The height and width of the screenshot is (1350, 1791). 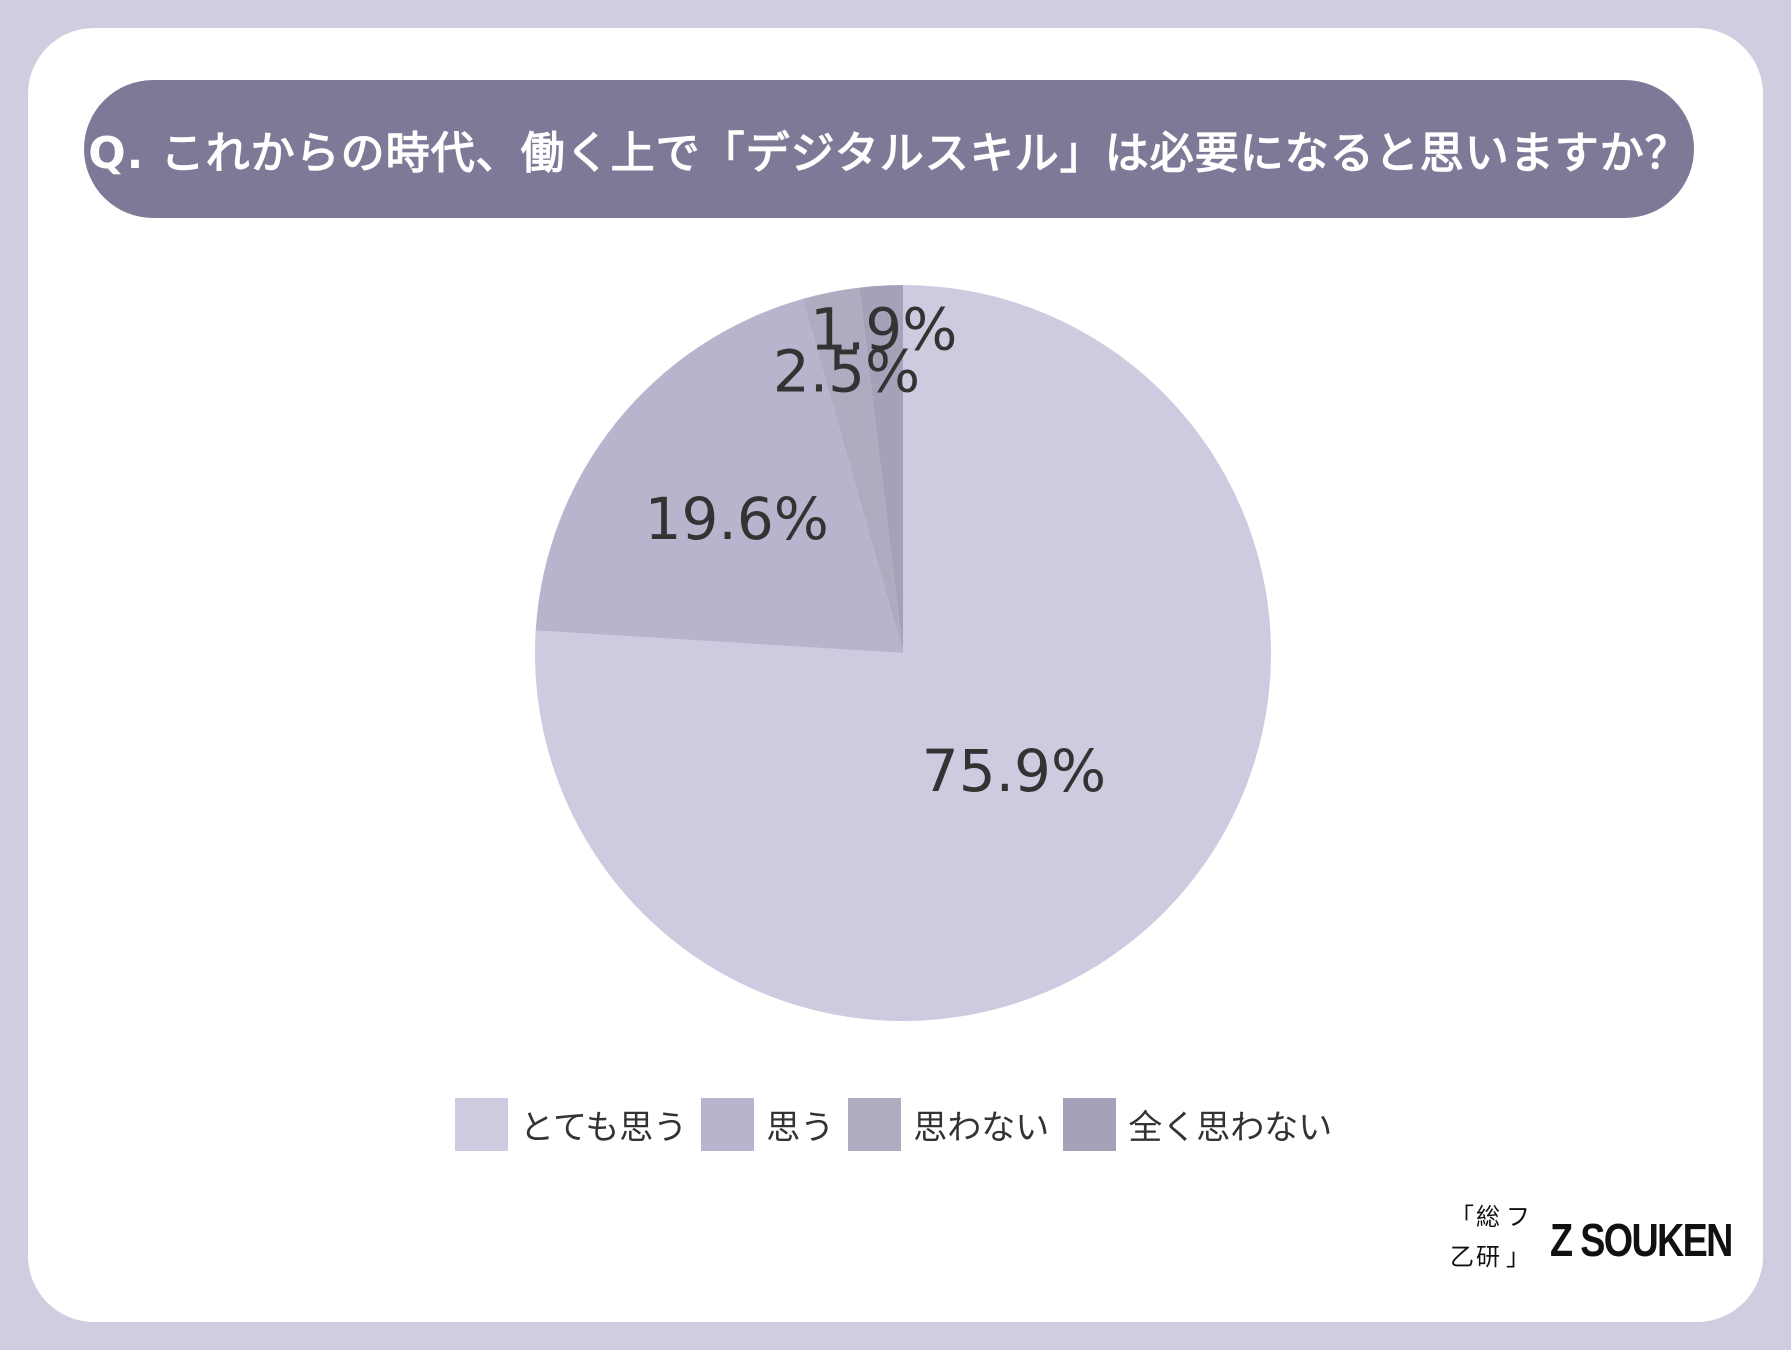 What do you see at coordinates (846, 372) in the screenshot?
I see `slice-value-label: 2.5%` at bounding box center [846, 372].